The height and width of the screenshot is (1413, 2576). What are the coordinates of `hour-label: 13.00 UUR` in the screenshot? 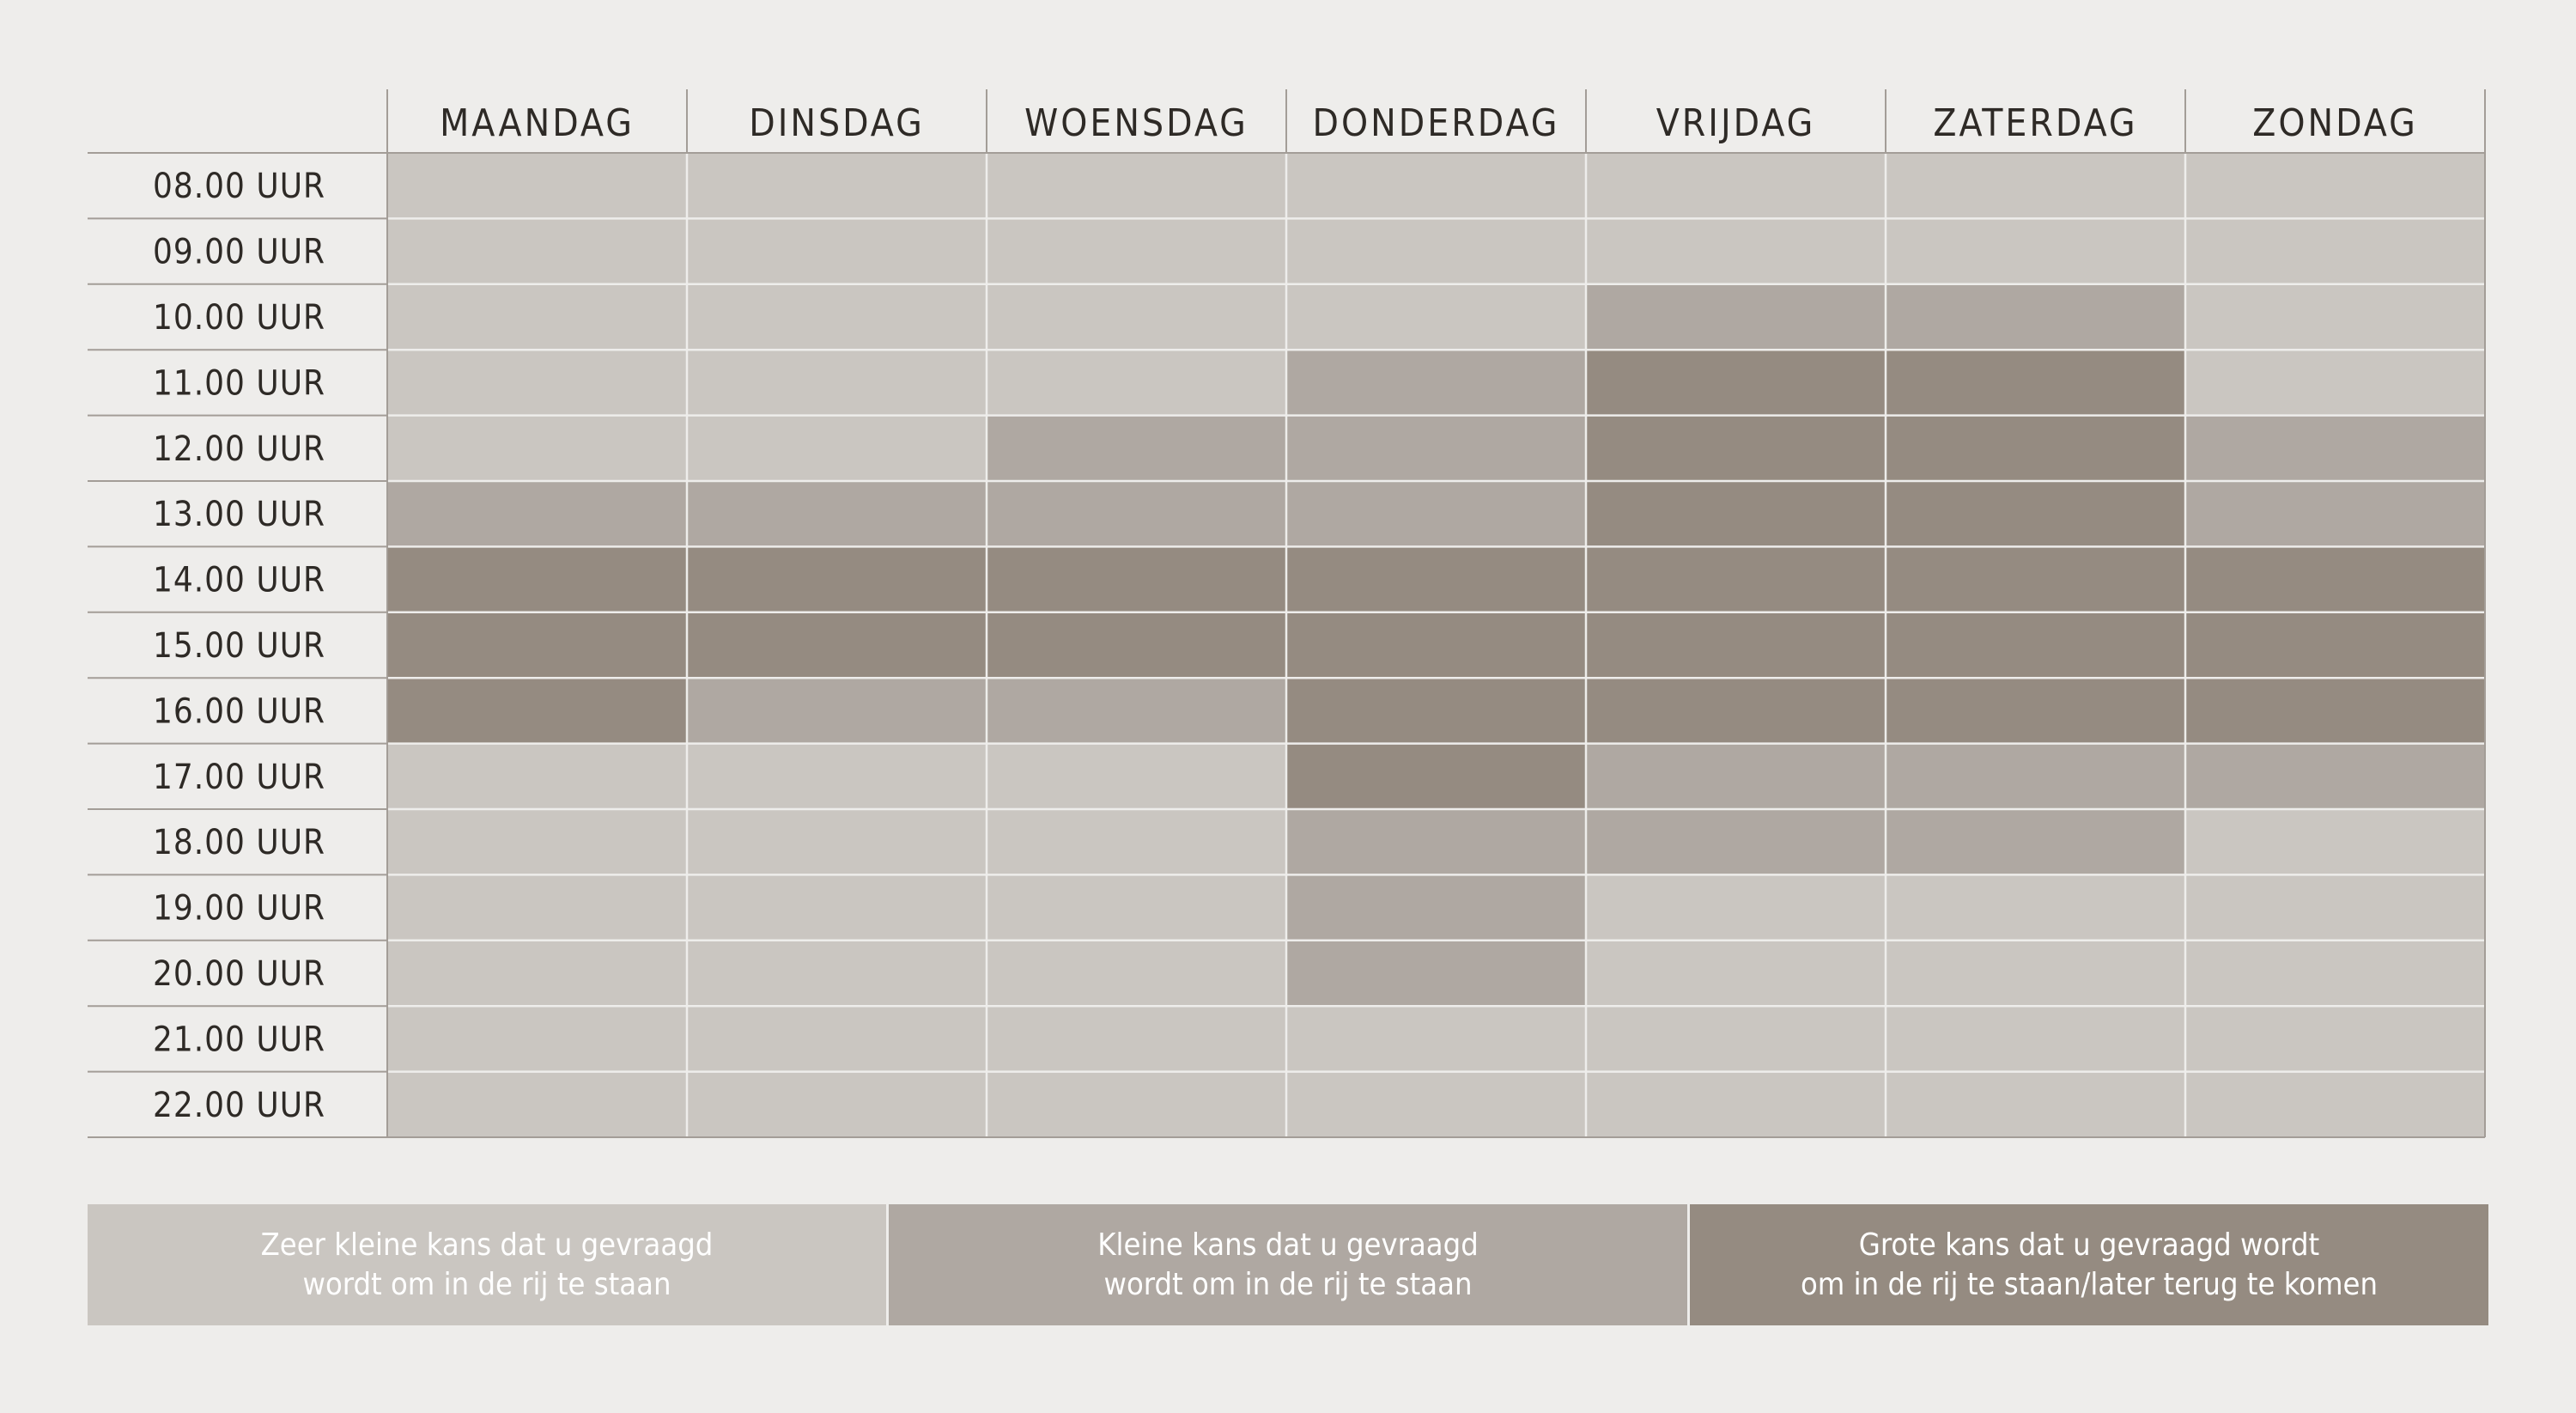 It's located at (239, 514).